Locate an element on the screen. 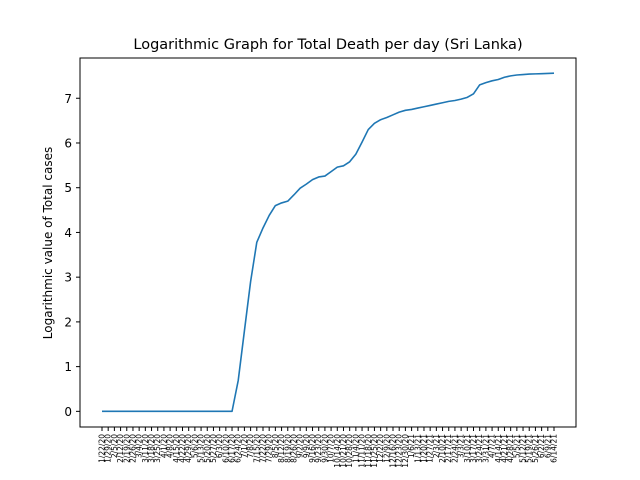 Image resolution: width=640 pixels, height=480 pixels. y-tick-label: 5 is located at coordinates (68, 188).